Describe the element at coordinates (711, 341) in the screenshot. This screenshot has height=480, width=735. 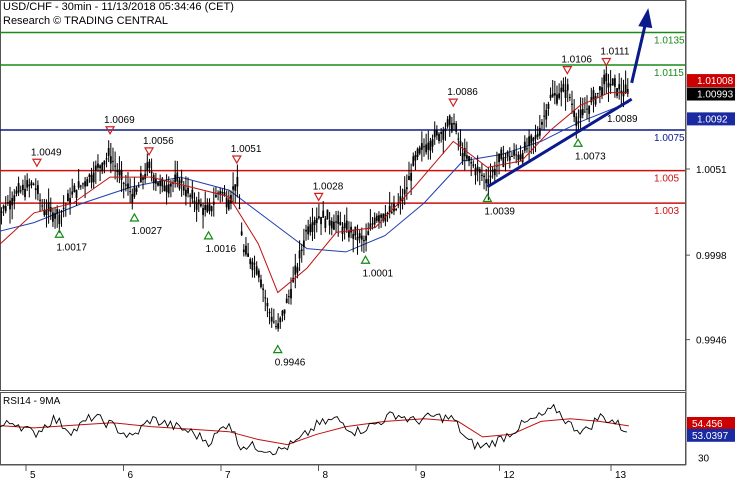
I see `y-tick-label-2: 0.9946` at that location.